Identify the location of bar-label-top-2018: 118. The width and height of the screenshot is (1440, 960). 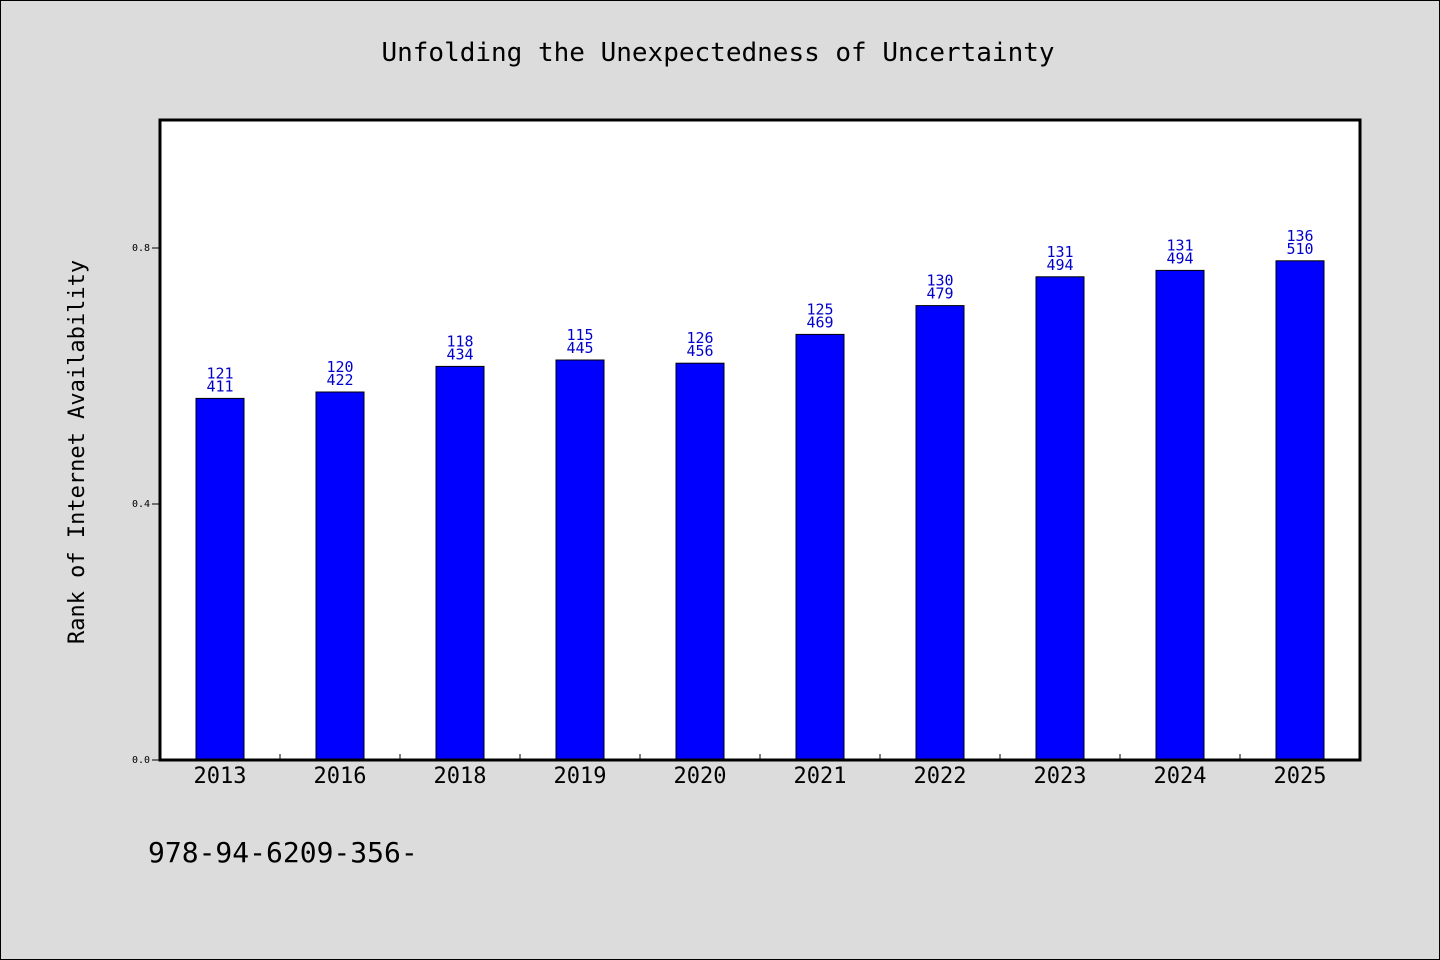
(459, 341).